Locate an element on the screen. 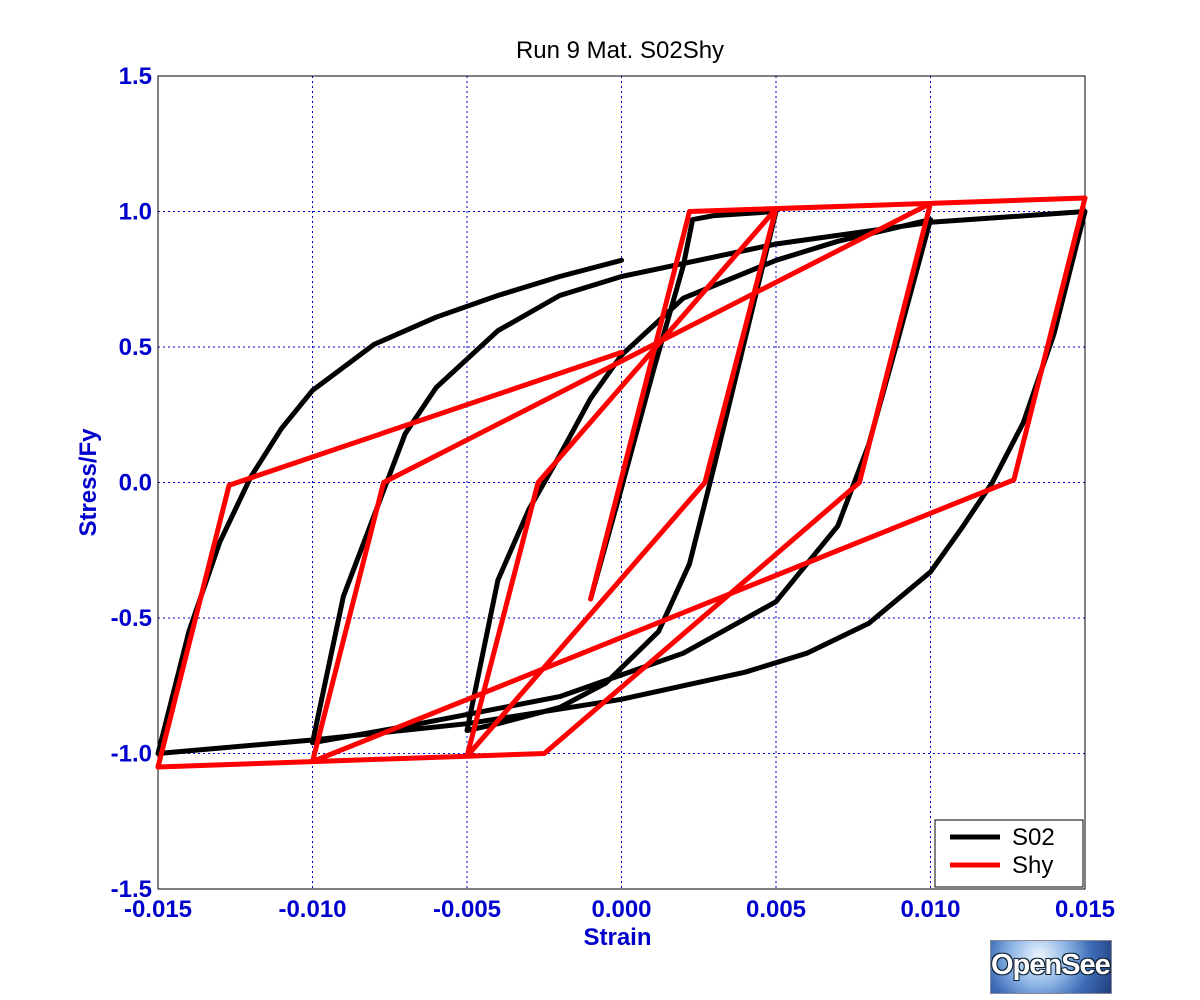 The height and width of the screenshot is (1000, 1200). chart-title: Run 9 Mat. S02Shy is located at coordinates (620, 50).